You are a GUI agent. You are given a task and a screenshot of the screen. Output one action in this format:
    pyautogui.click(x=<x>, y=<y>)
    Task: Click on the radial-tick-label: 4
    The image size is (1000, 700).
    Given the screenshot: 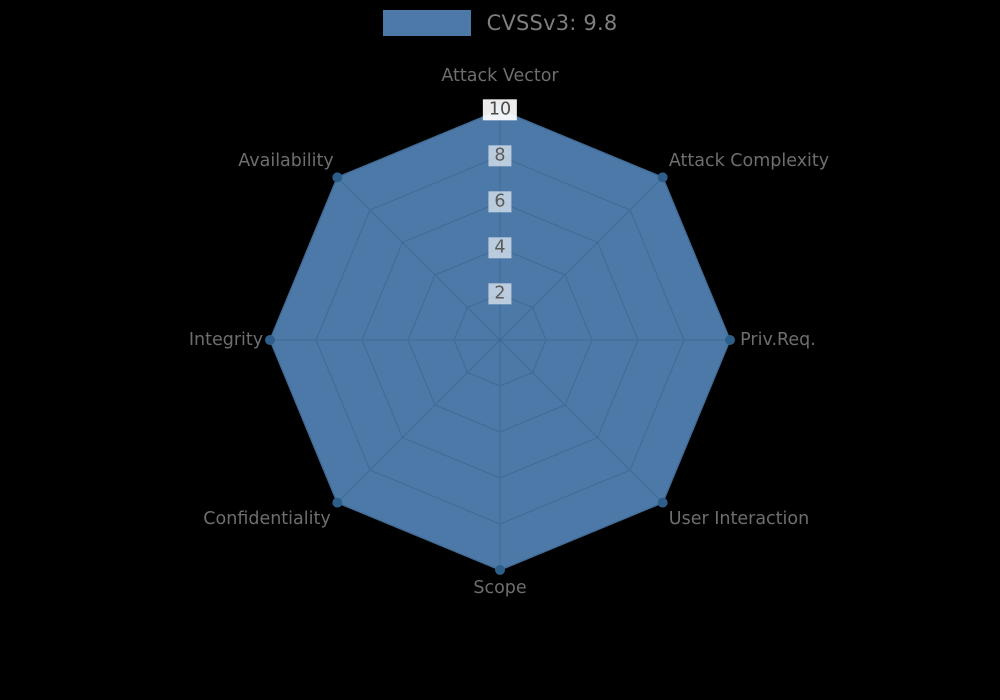 What is the action you would take?
    pyautogui.click(x=500, y=248)
    